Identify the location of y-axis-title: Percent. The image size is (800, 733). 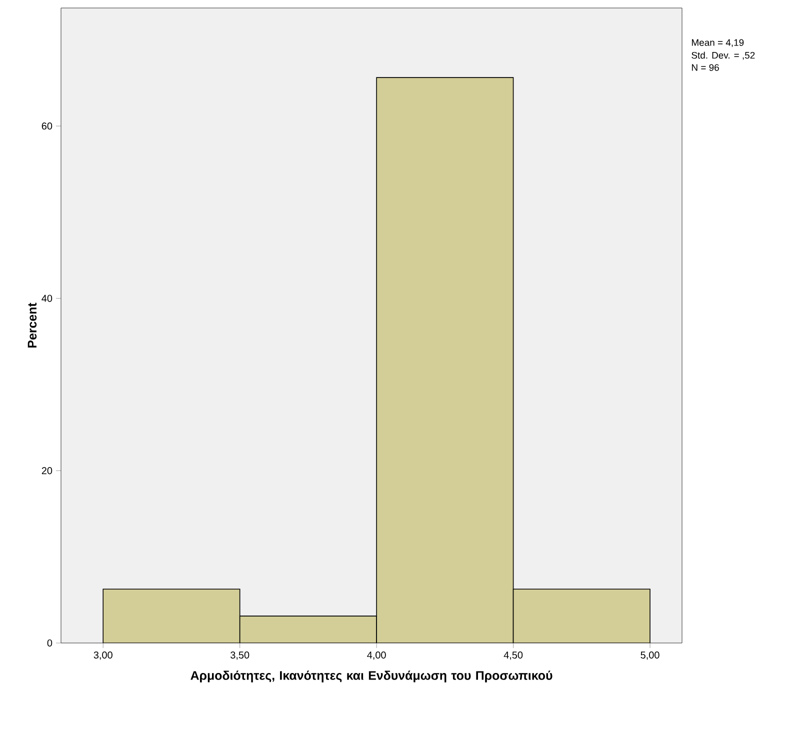
(32, 325).